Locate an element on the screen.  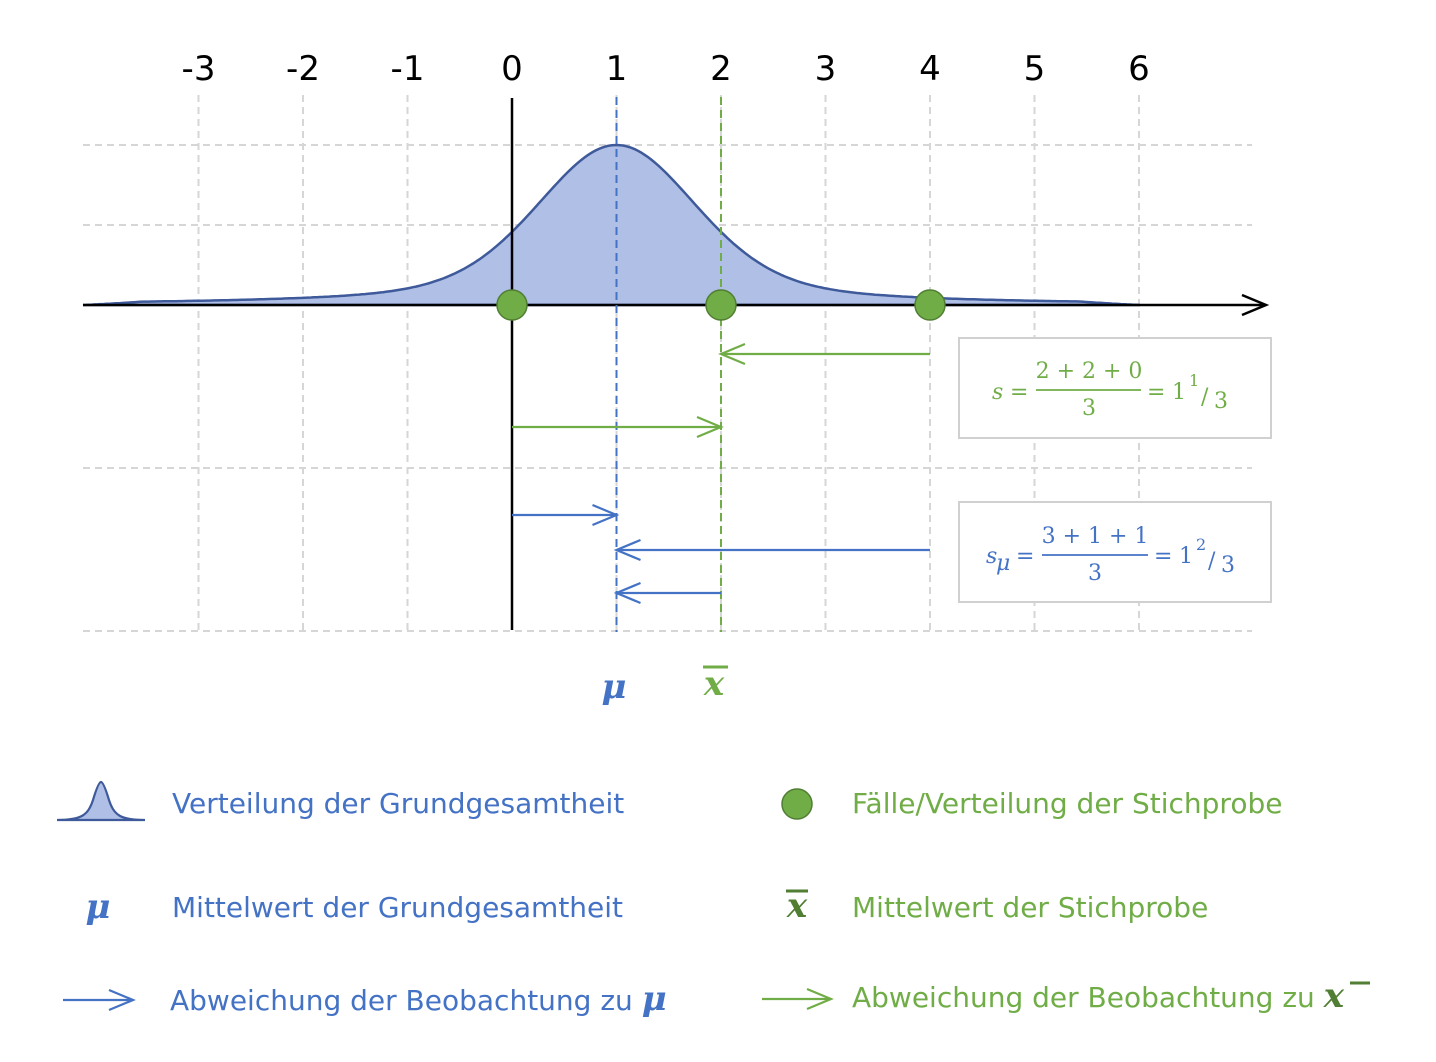
x-tick-label: -2 is located at coordinates (303, 69).